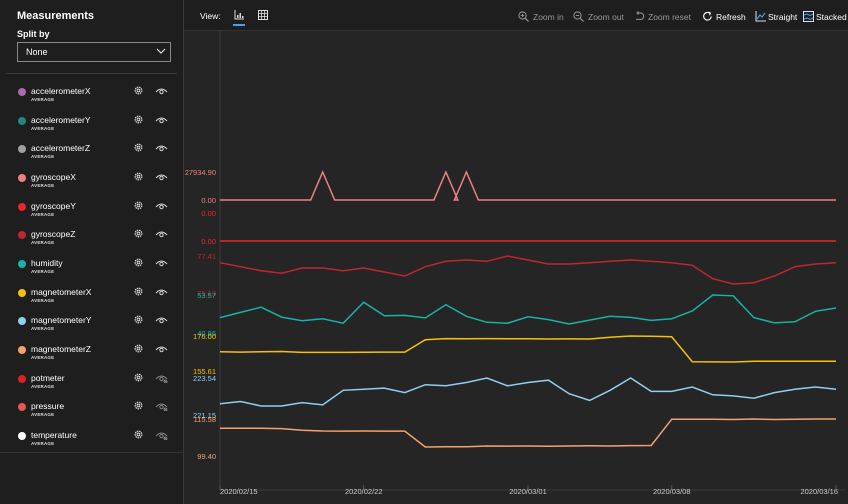 The height and width of the screenshot is (504, 848). I want to click on series-line-gyroscopeZ, so click(528, 270).